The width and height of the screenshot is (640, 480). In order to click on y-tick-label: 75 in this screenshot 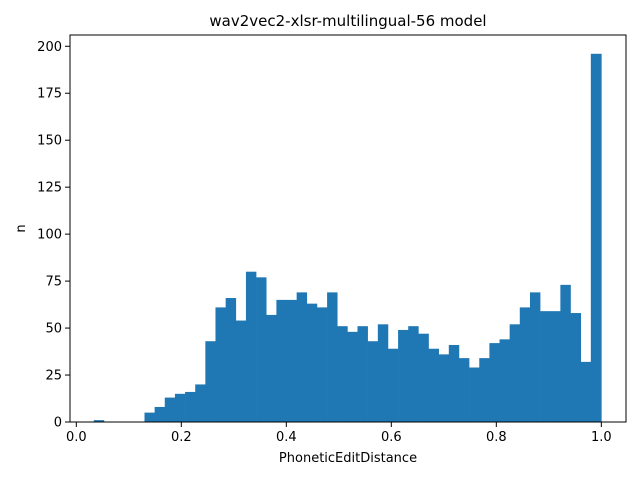, I will do `click(53, 282)`.